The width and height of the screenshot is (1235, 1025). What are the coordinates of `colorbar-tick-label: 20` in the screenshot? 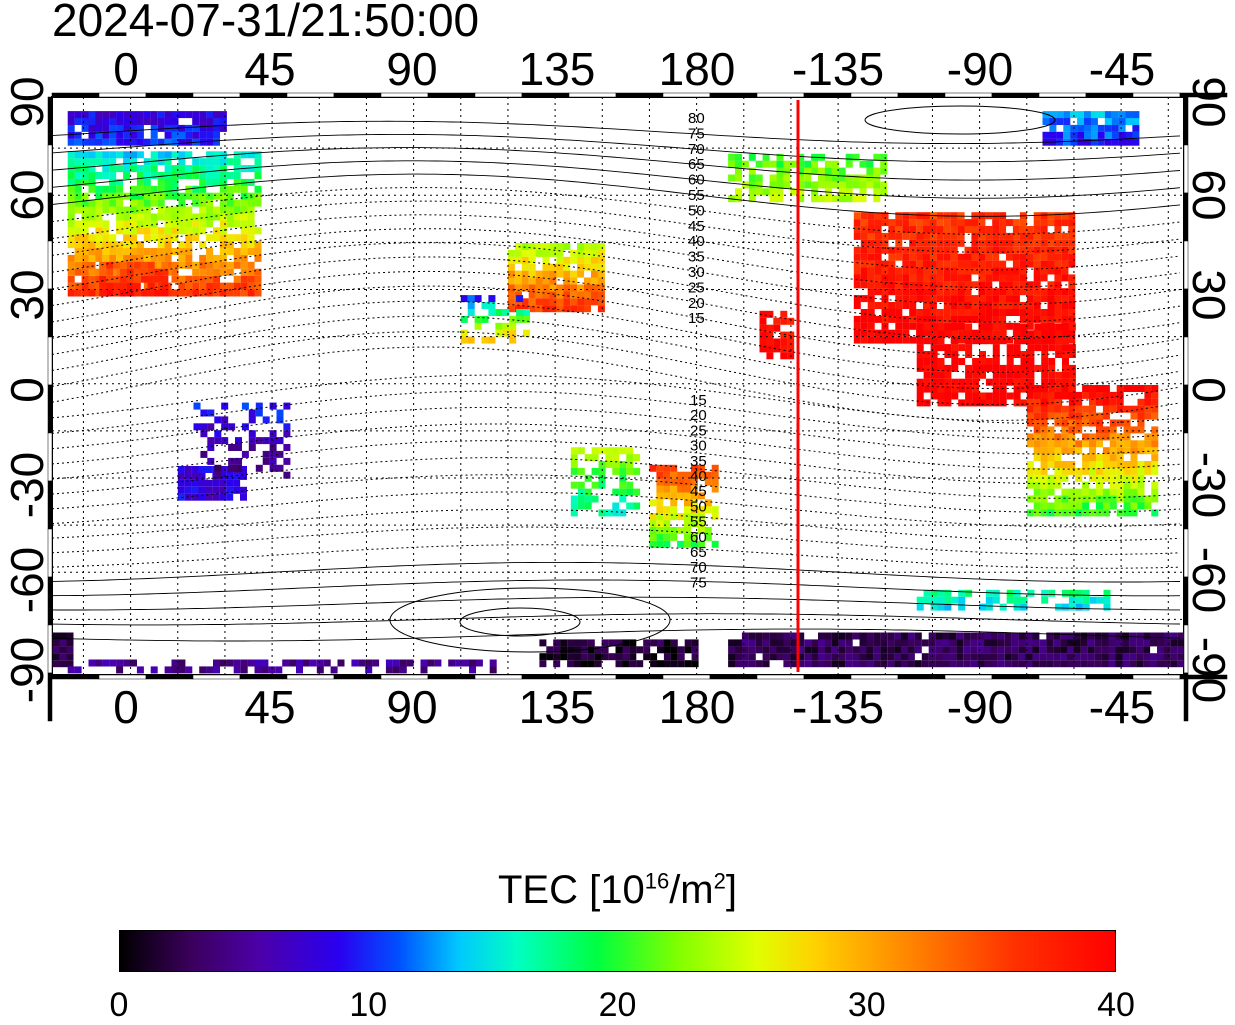 It's located at (617, 1005).